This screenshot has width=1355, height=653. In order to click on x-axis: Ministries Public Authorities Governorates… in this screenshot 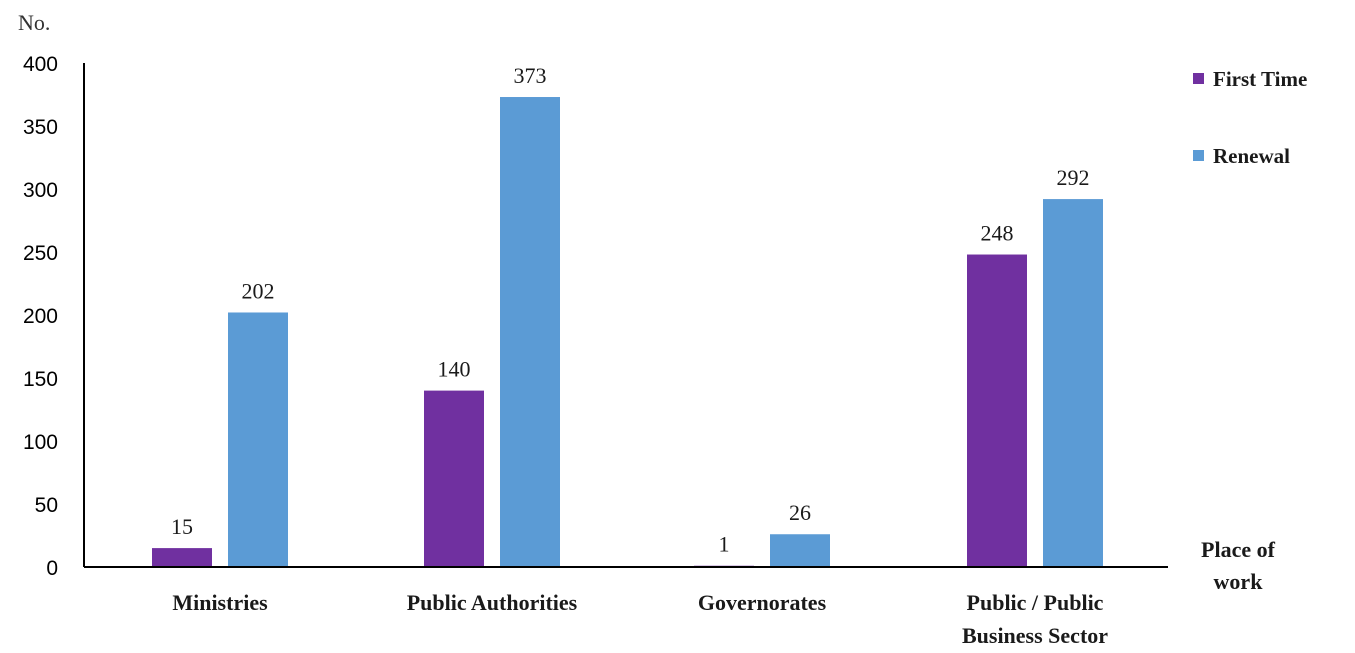, I will do `click(680, 592)`.